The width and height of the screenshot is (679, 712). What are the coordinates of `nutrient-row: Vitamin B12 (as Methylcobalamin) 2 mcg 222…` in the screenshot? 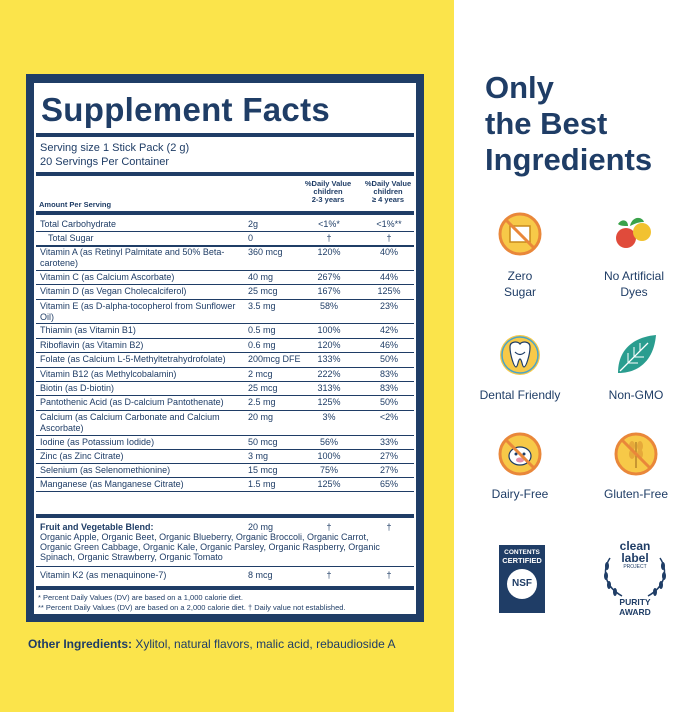 It's located at (225, 374).